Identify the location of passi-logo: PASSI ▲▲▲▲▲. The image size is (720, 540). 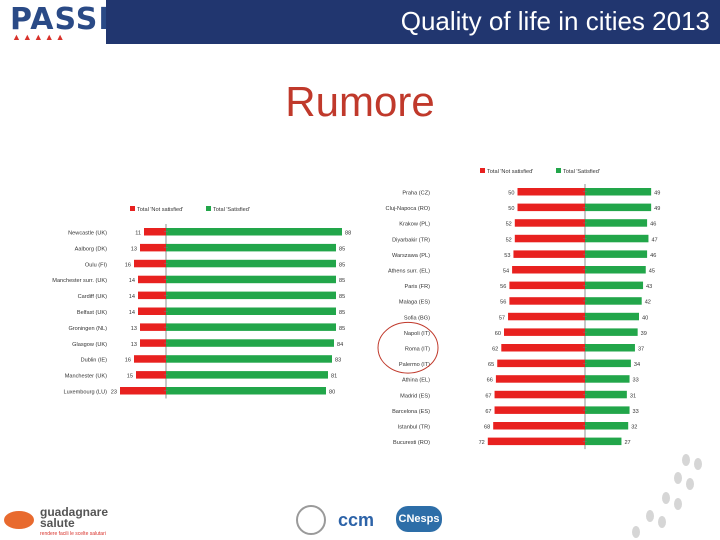
(54, 22).